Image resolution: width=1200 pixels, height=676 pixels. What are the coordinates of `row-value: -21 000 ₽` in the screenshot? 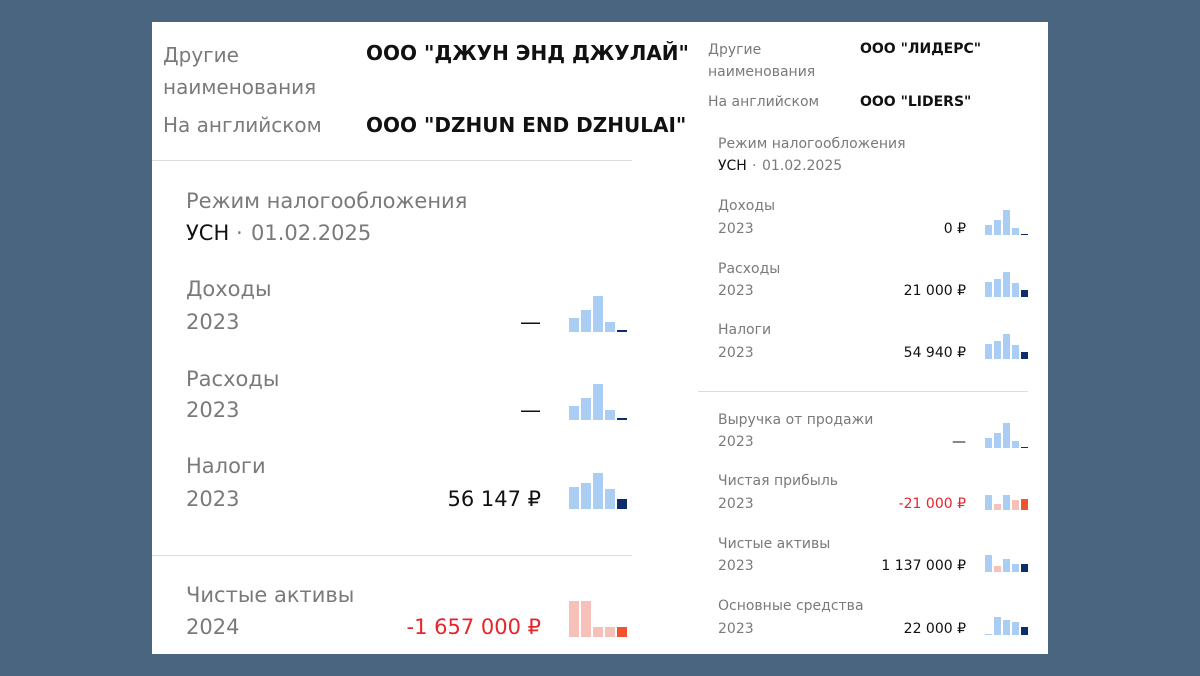 It's located at (932, 503).